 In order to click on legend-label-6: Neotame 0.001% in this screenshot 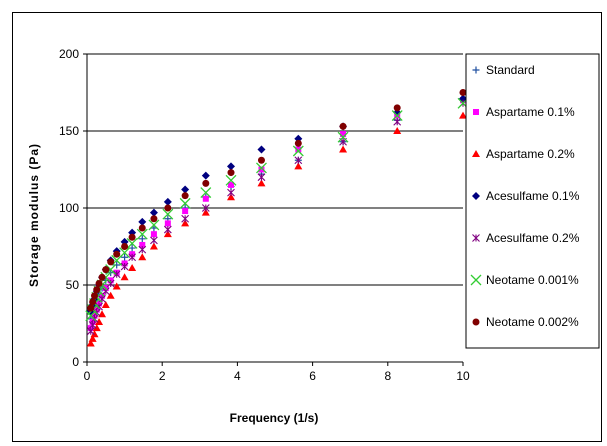, I will do `click(532, 280)`.